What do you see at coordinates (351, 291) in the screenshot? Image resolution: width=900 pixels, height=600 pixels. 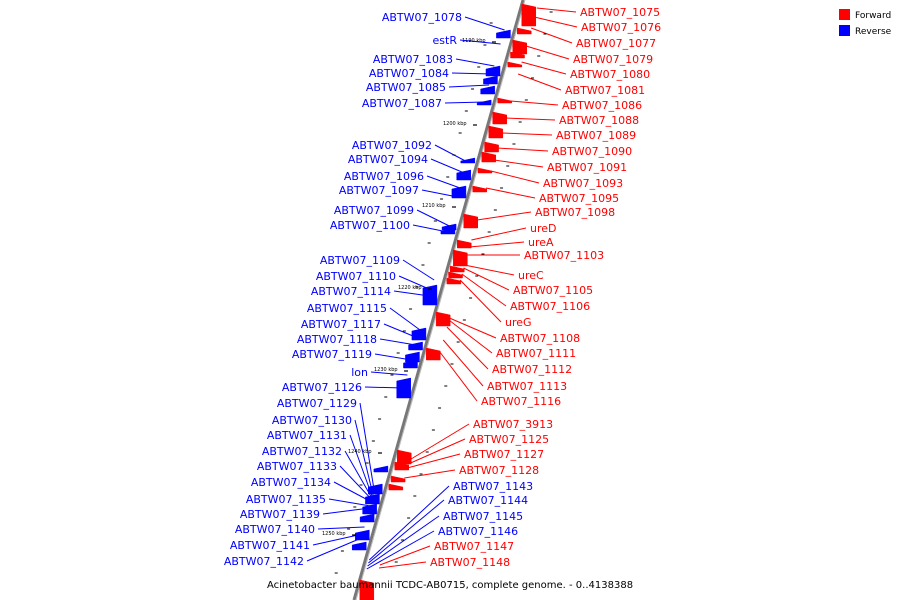 I see `gene-label-abtw07-1114: ABTW07_1114` at bounding box center [351, 291].